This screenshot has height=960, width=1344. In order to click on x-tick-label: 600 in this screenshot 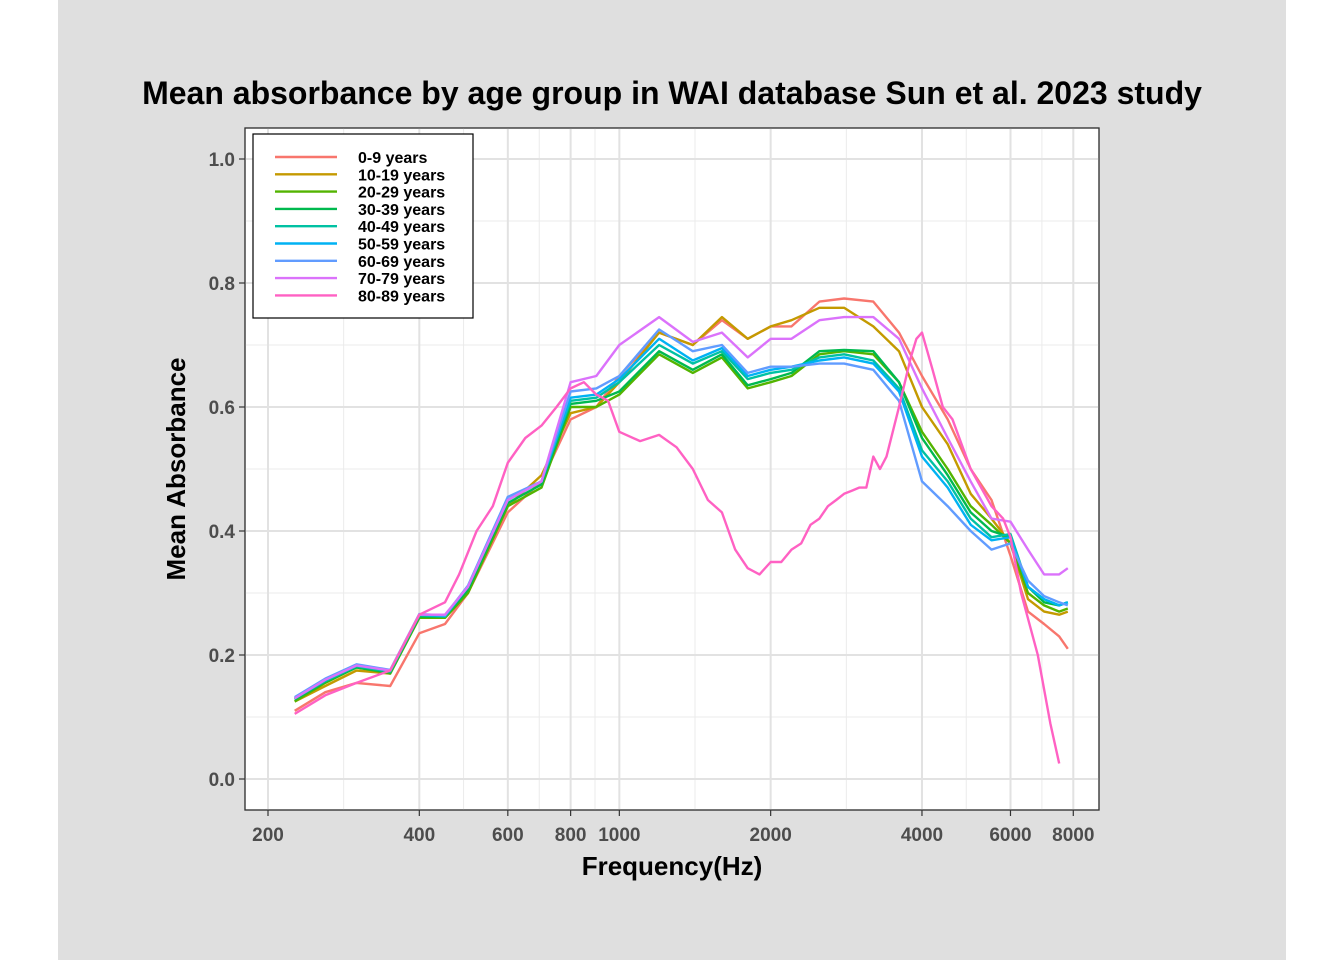, I will do `click(508, 835)`.